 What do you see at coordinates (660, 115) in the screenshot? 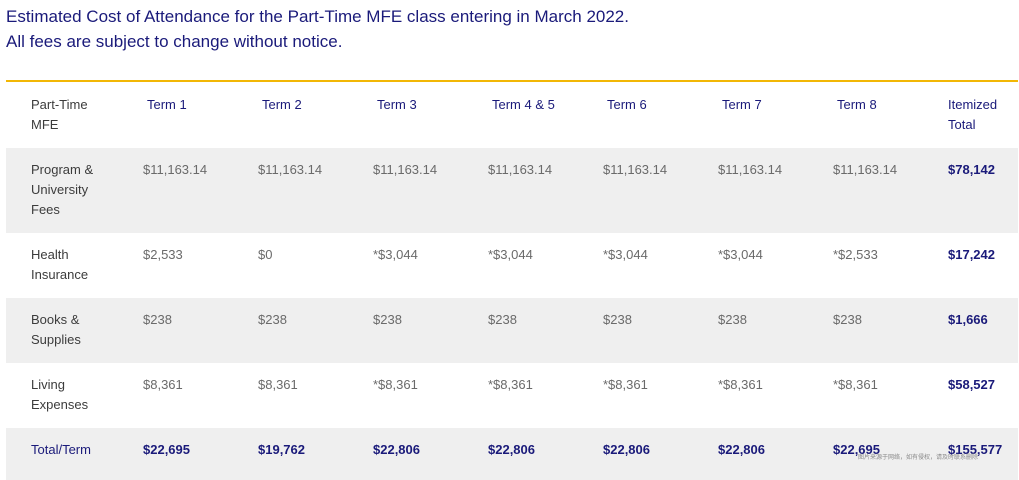
I see `header-cell-term-6: Term 6` at bounding box center [660, 115].